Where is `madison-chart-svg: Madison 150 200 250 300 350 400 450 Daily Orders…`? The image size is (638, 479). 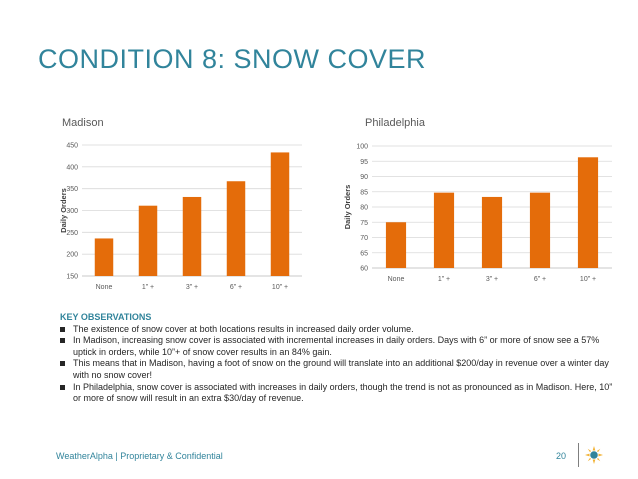 madison-chart-svg: Madison 150 200 250 300 350 400 450 Daily Orders… is located at coordinates (180, 204).